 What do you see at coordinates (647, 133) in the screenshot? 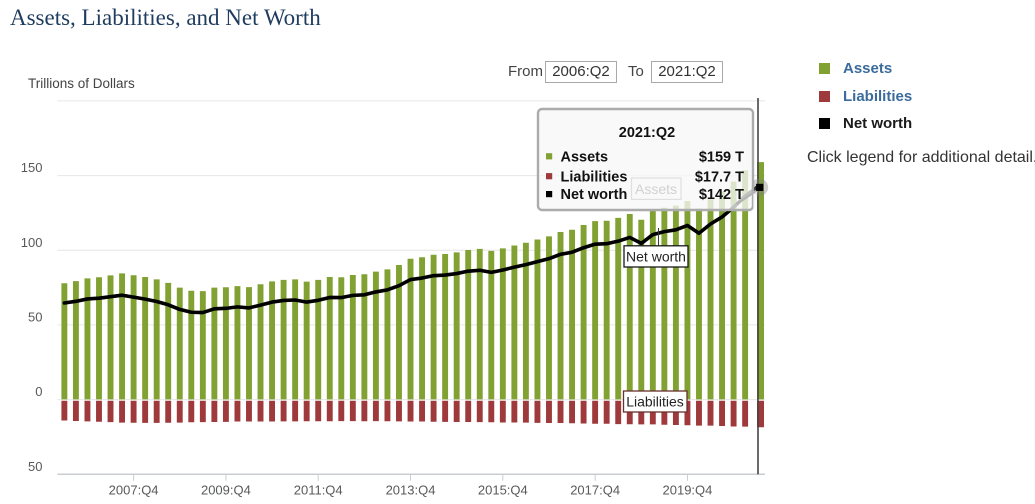
I see `svg-text: 2021:Q2` at bounding box center [647, 133].